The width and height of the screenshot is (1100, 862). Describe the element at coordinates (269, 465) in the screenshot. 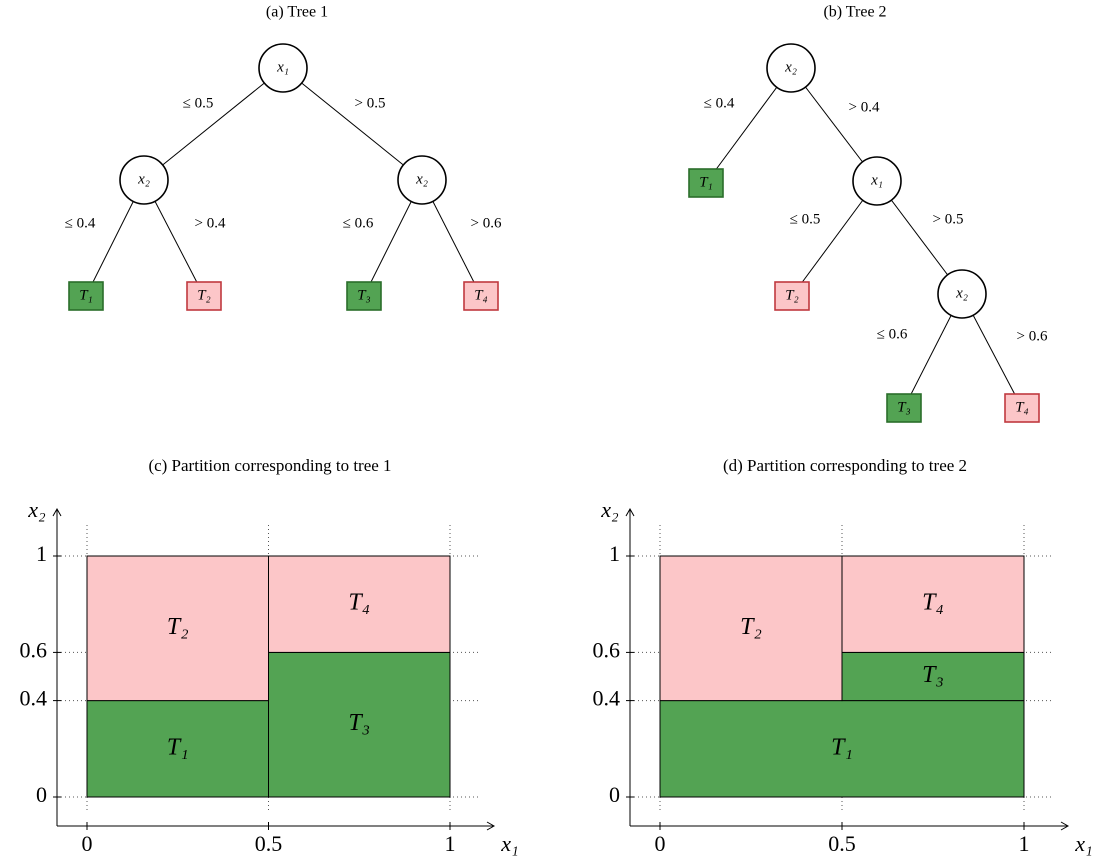

I see `partition-title: (c) Partition corresponding to tree 1` at that location.